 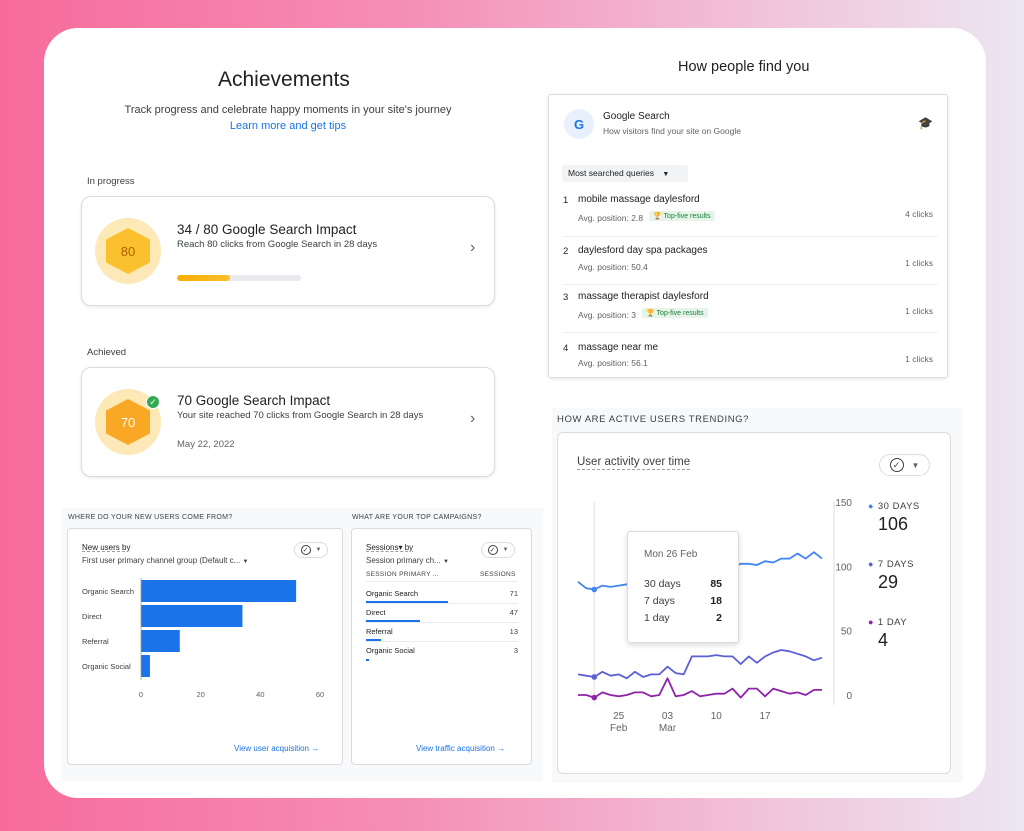 I want to click on sessions-title: Sessions▾ by, so click(x=390, y=547).